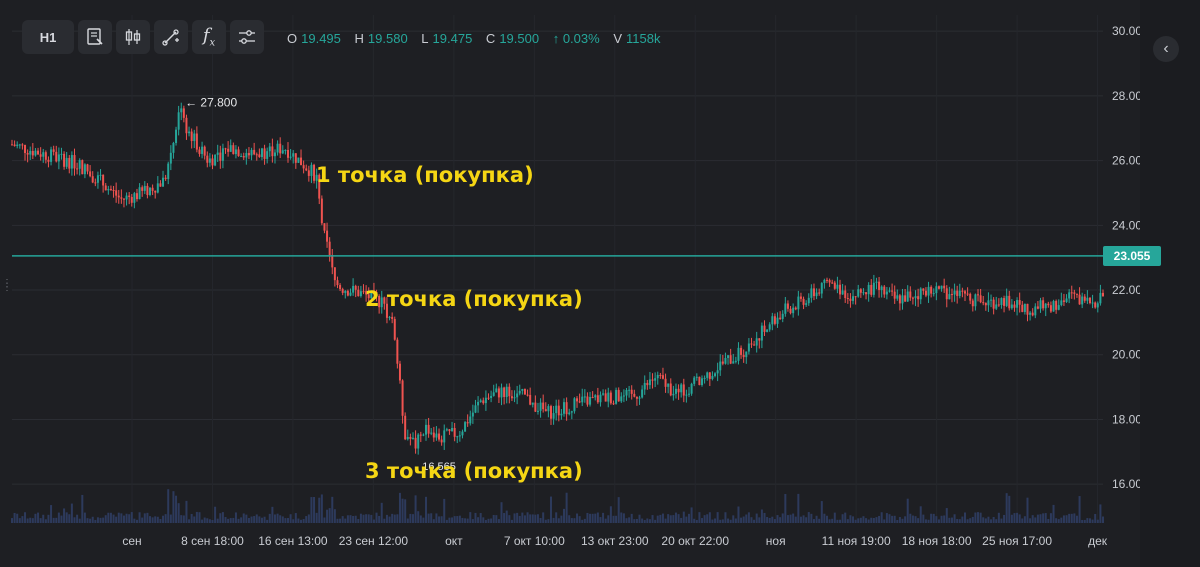 Image resolution: width=1200 pixels, height=567 pixels. What do you see at coordinates (1166, 49) in the screenshot?
I see `collapse-panel-button: ‹` at bounding box center [1166, 49].